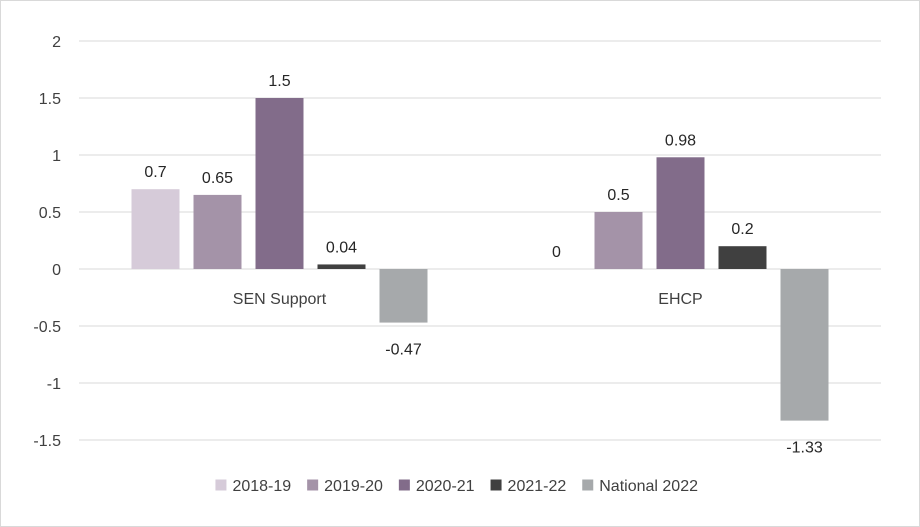  What do you see at coordinates (50, 99) in the screenshot?
I see `y-tick-label: 1.5` at bounding box center [50, 99].